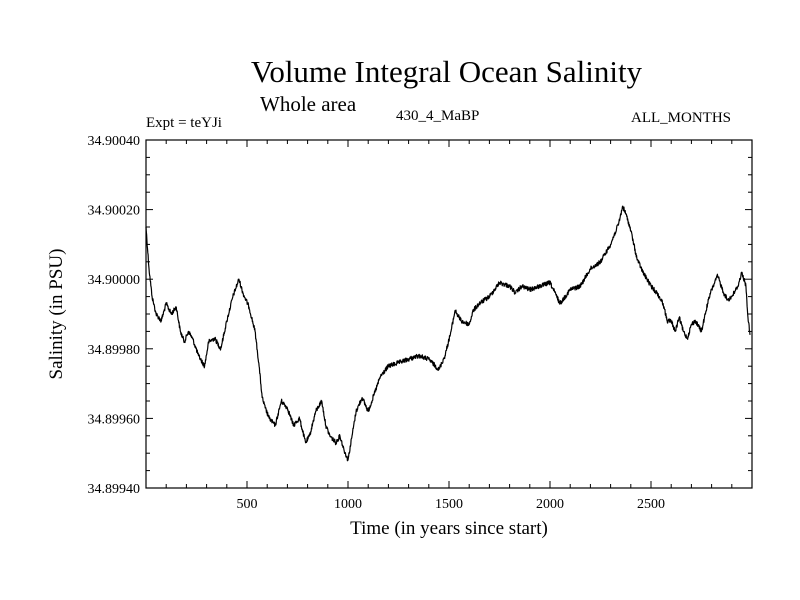  What do you see at coordinates (56, 314) in the screenshot?
I see `y-axis-label: Salinity (in PSU)` at bounding box center [56, 314].